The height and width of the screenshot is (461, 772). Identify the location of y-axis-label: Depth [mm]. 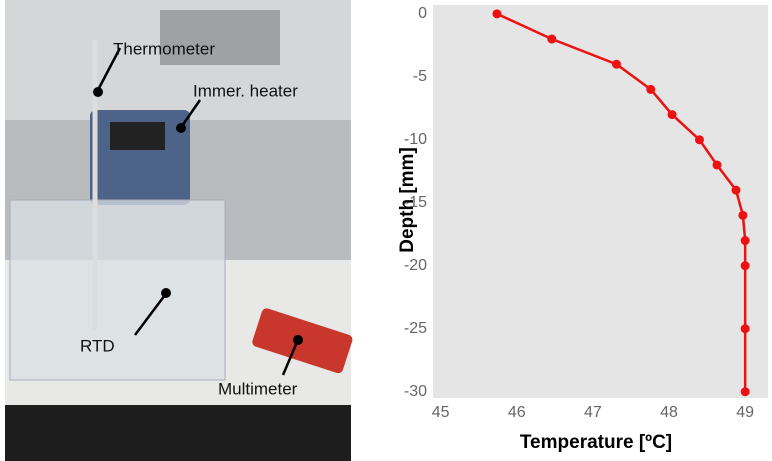
(407, 200).